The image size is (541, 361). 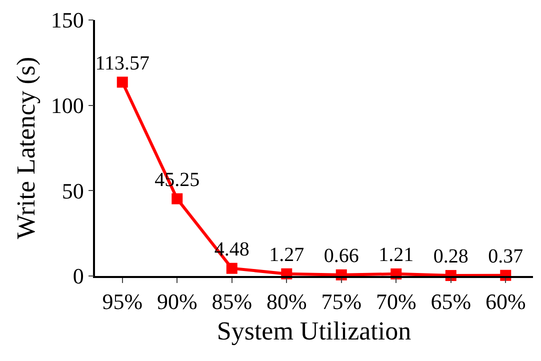 What do you see at coordinates (67, 20) in the screenshot?
I see `y-tick-label: 150` at bounding box center [67, 20].